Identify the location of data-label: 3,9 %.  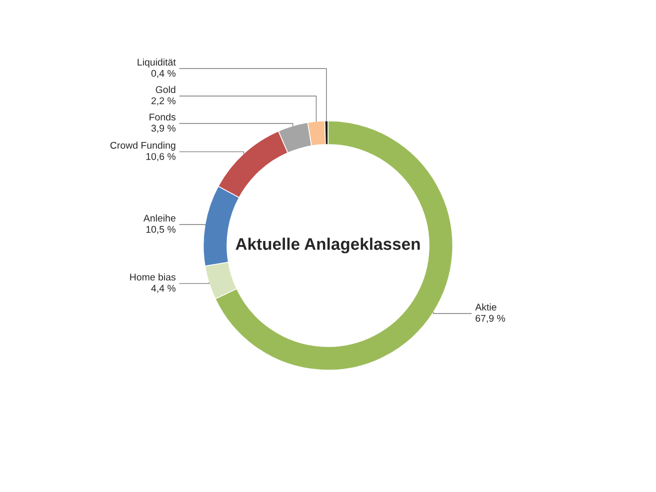
(163, 128).